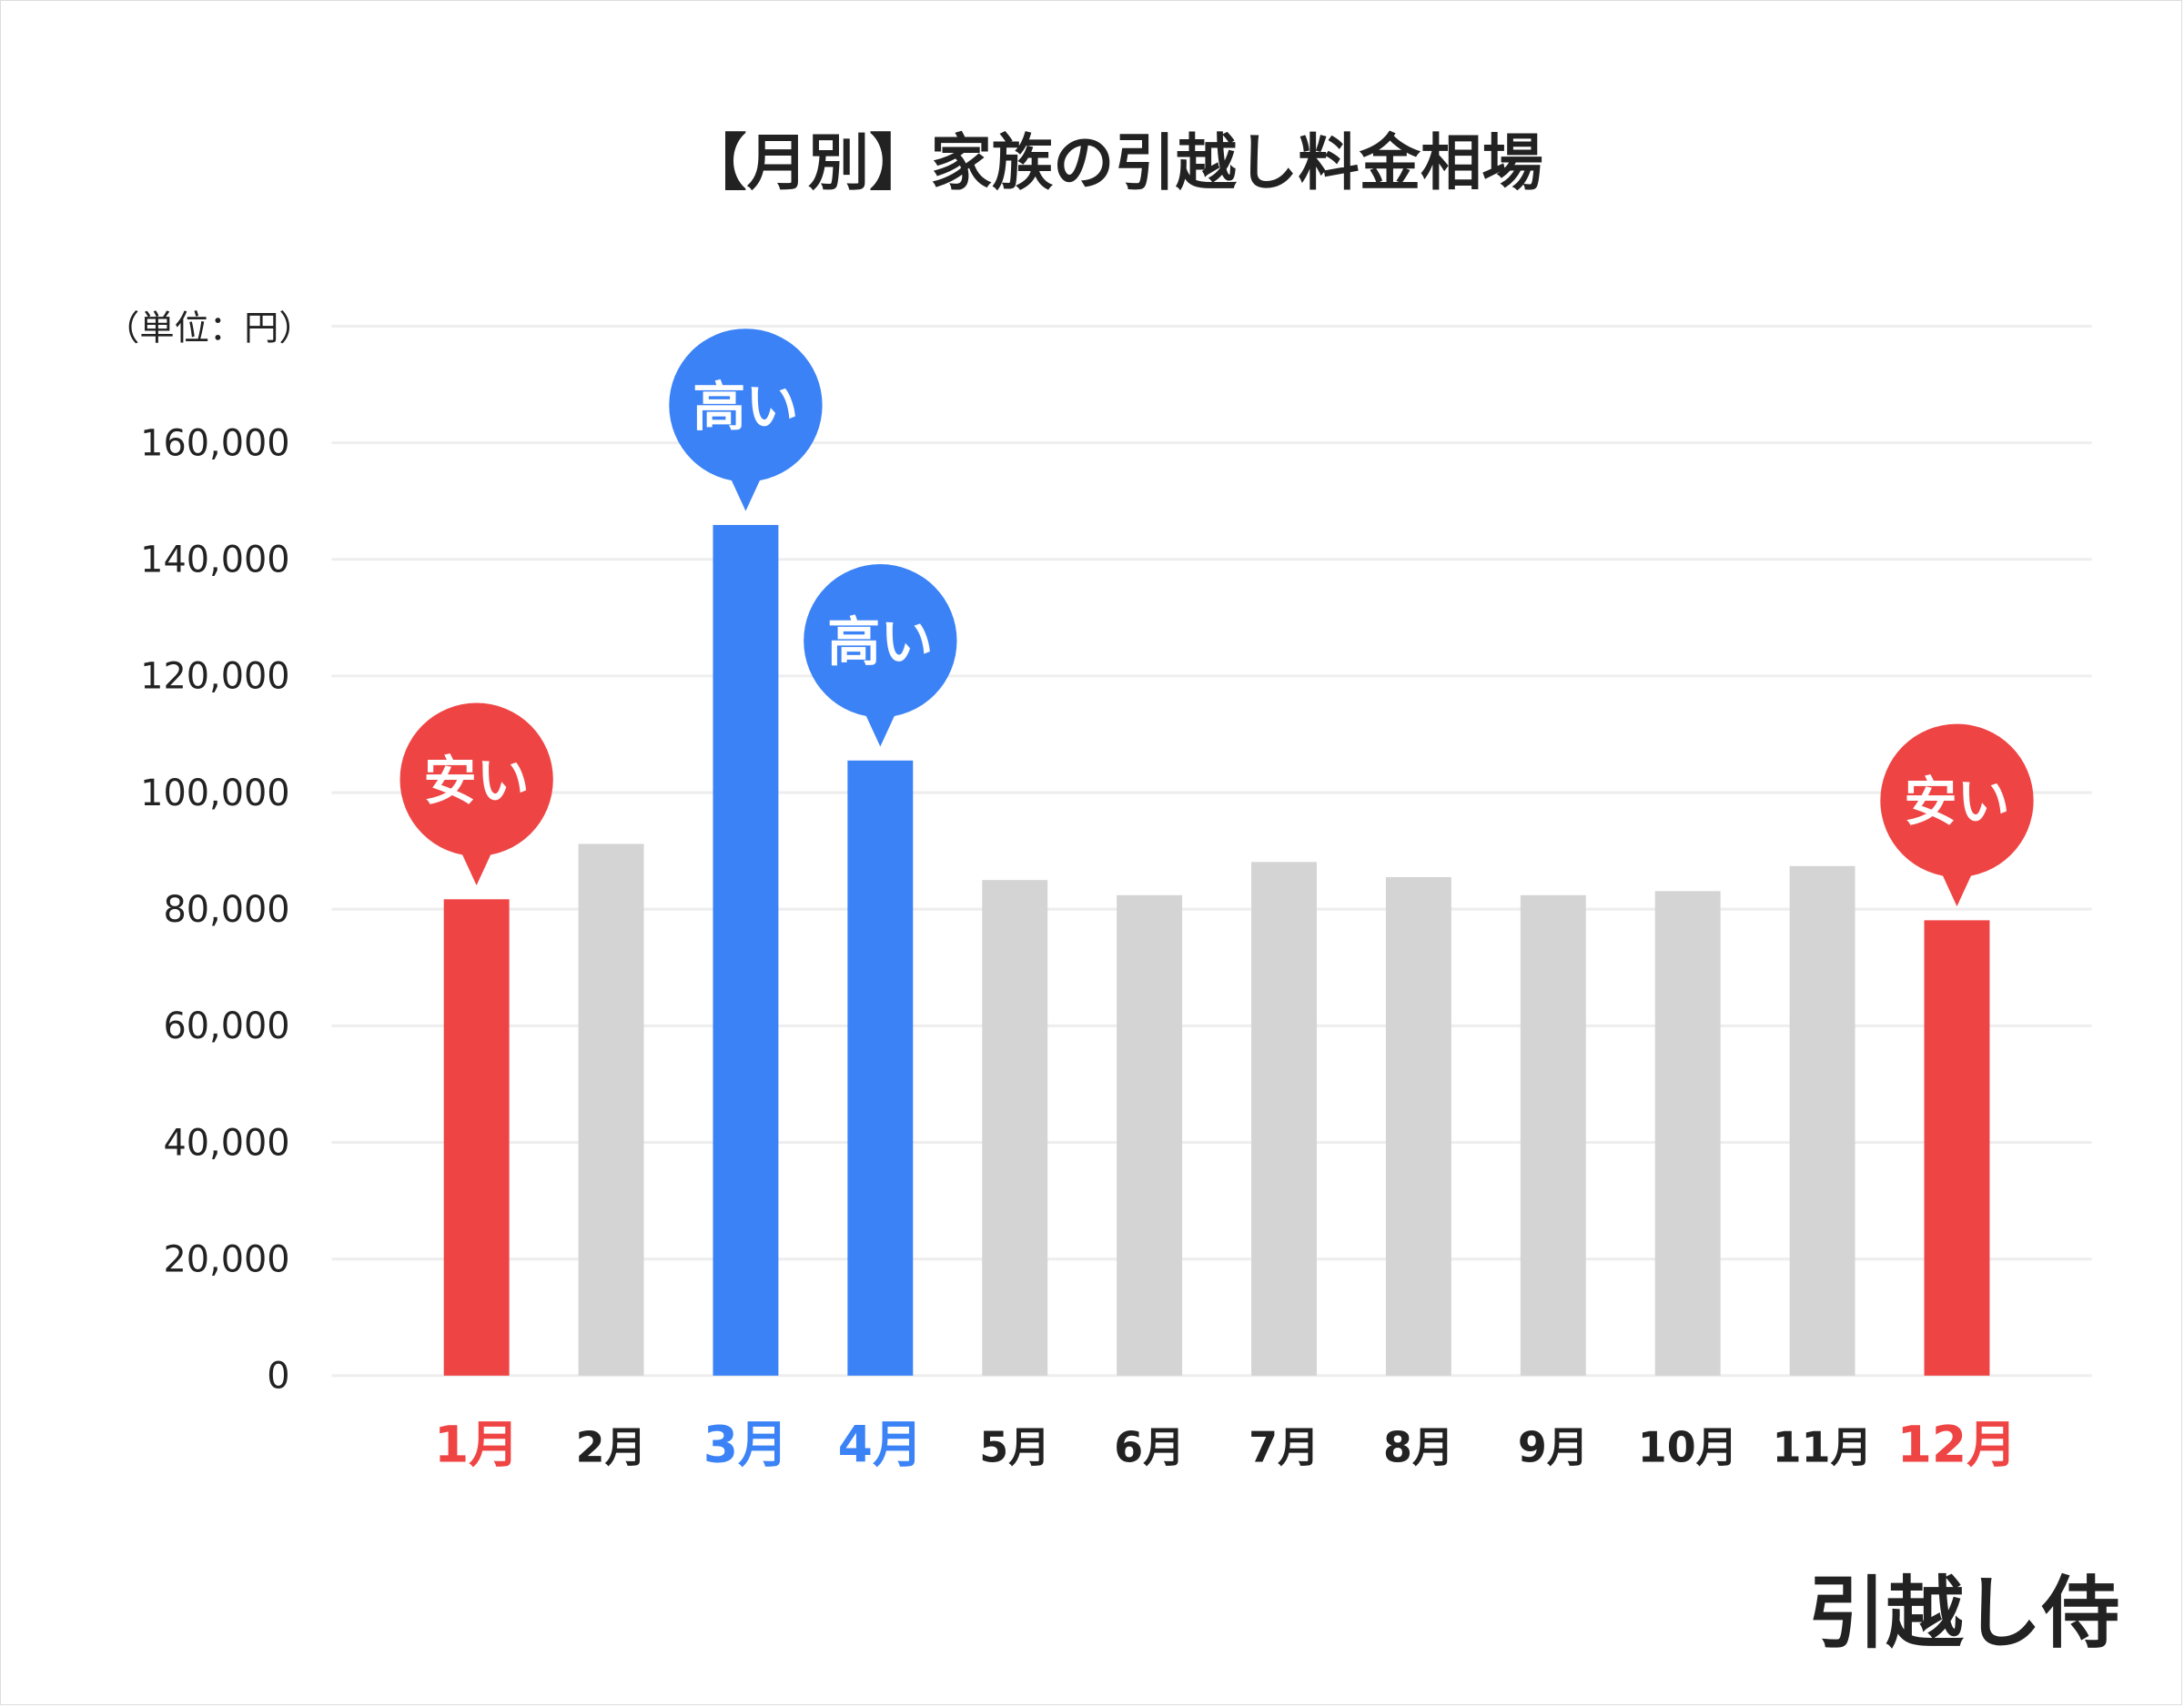 The image size is (2184, 1707). Describe the element at coordinates (215, 794) in the screenshot. I see `y-tick-label: 100,000` at that location.